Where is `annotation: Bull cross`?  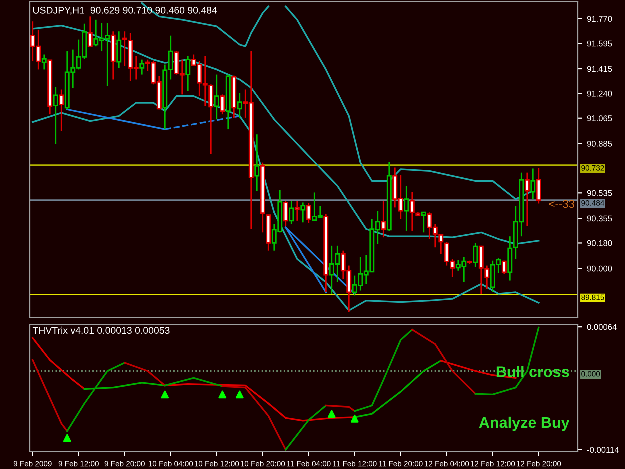
annotation: Bull cross is located at coordinates (533, 372).